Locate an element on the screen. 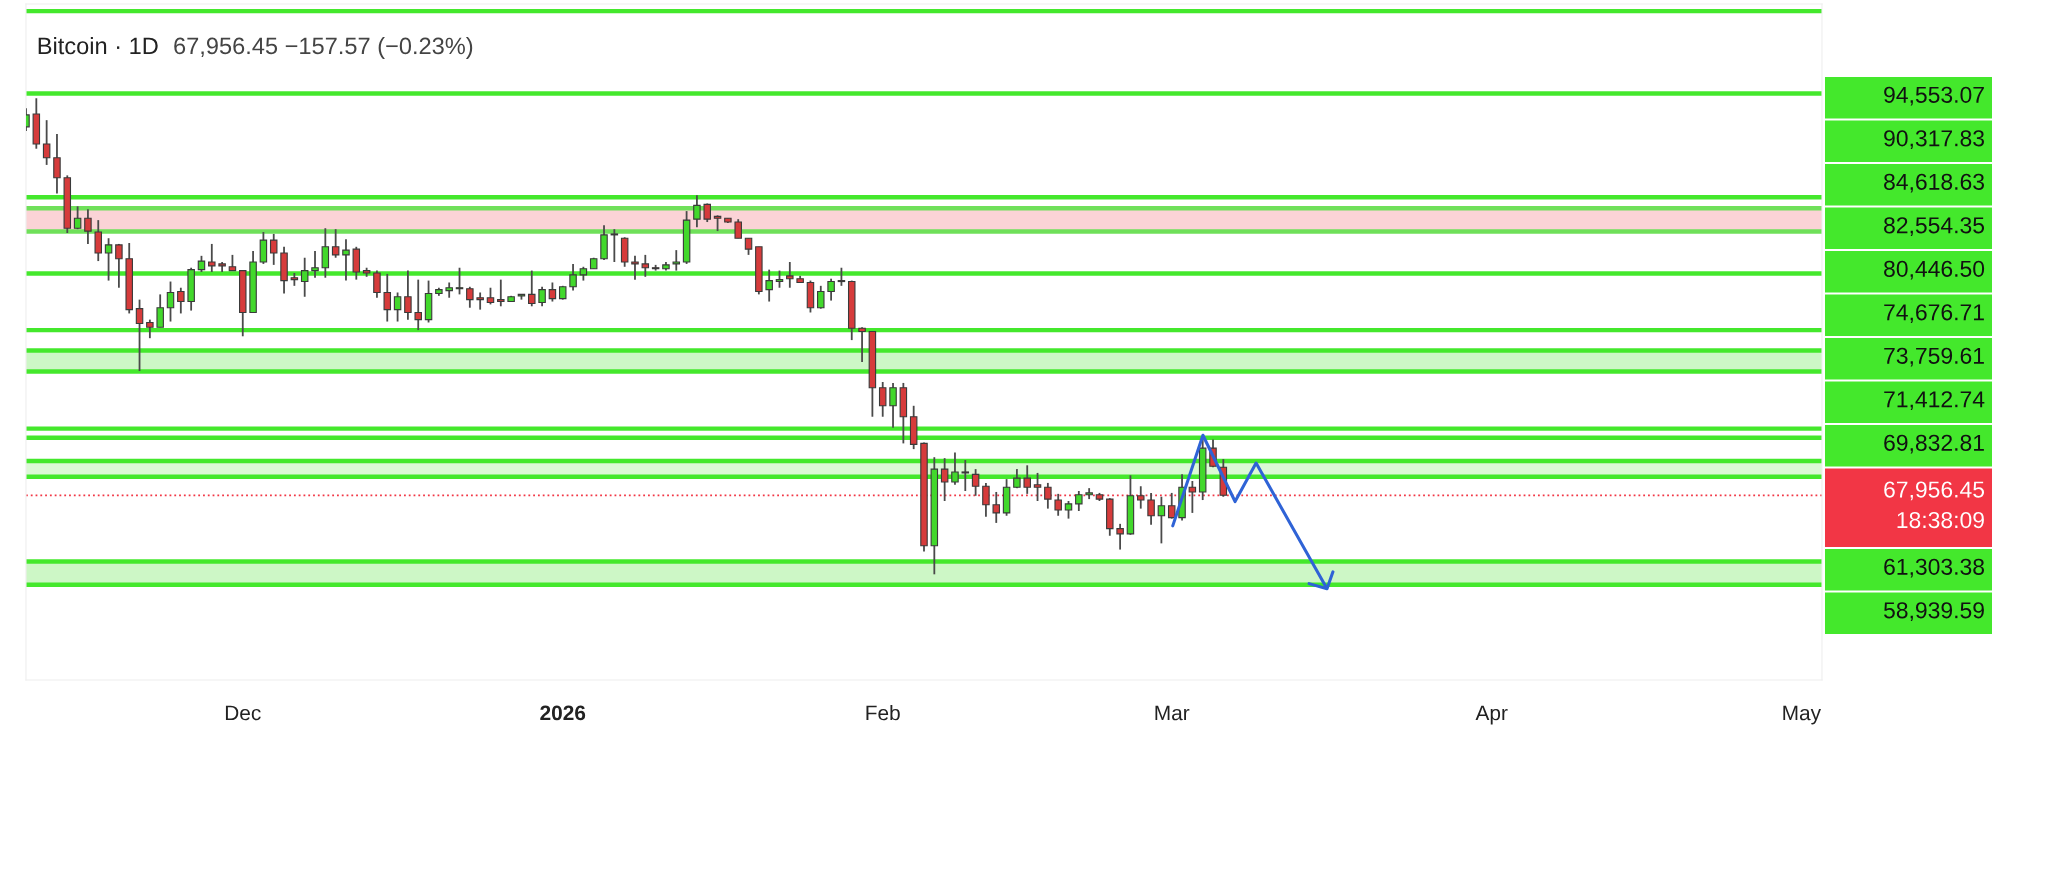  chart-title: Bitcoin · 1D is located at coordinates (98, 45).